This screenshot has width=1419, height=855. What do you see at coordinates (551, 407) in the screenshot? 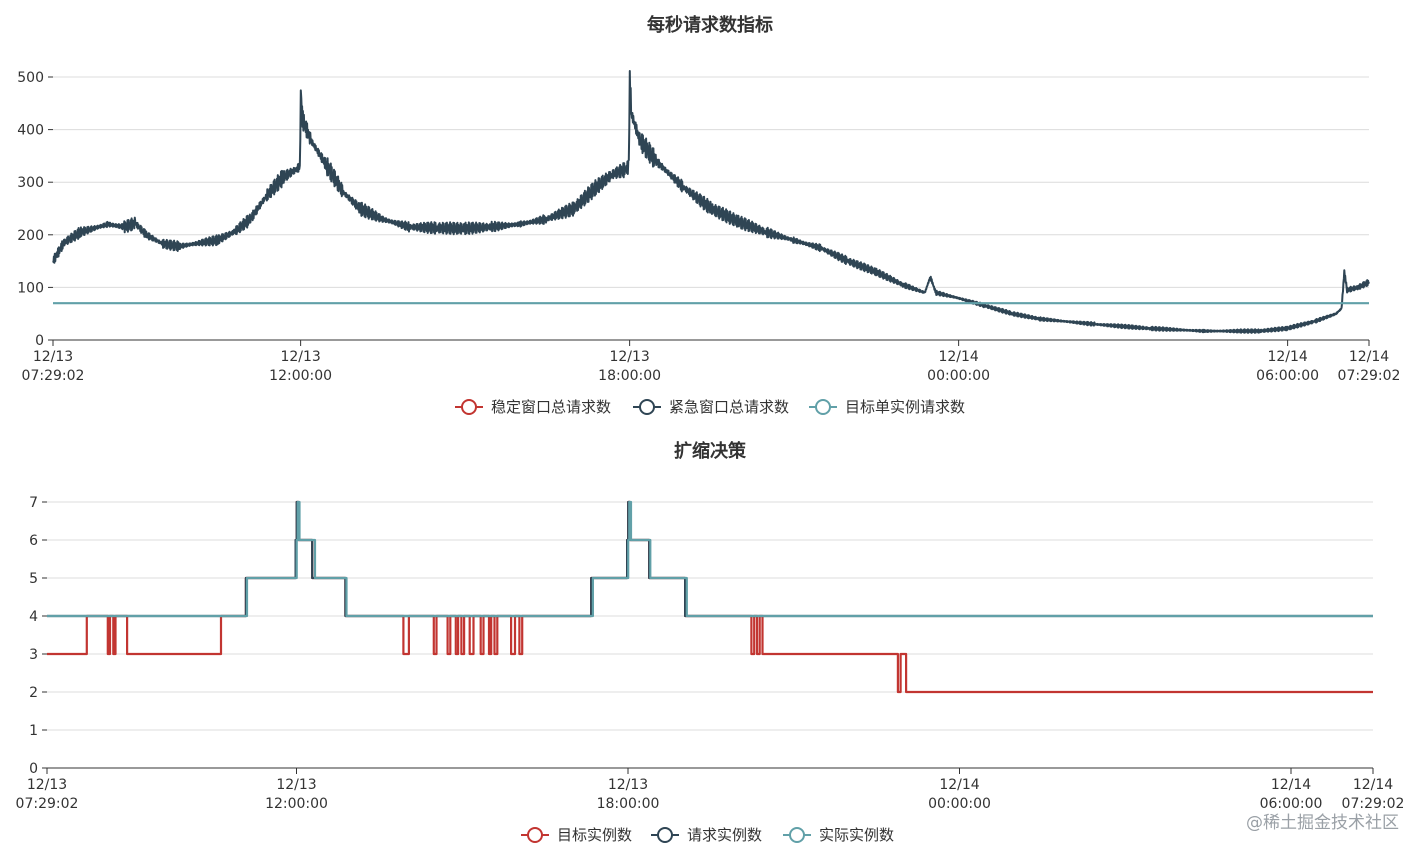
I see `legend-label: 稳定窗口总请求数` at bounding box center [551, 407].